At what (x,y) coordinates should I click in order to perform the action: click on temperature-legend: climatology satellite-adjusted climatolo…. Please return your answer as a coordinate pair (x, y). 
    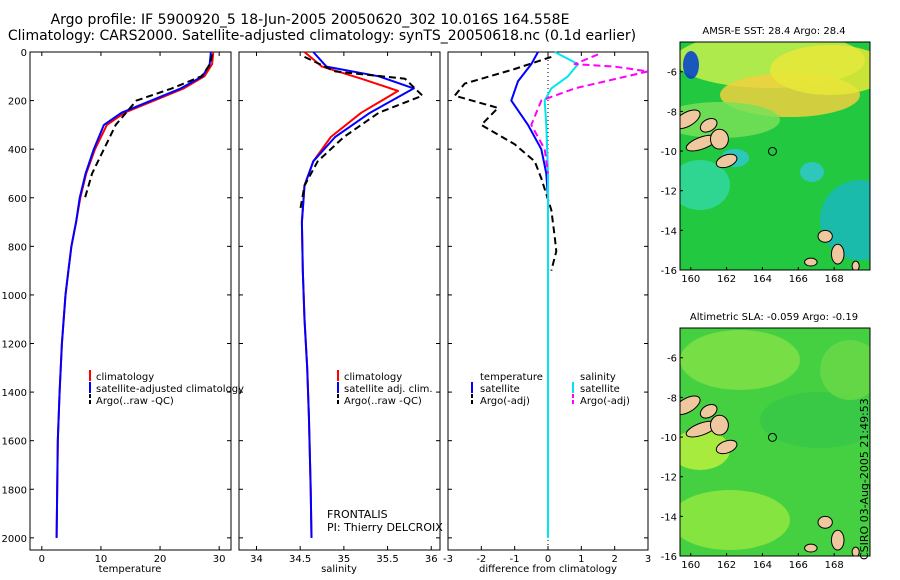
    Looking at the image, I should click on (166, 388).